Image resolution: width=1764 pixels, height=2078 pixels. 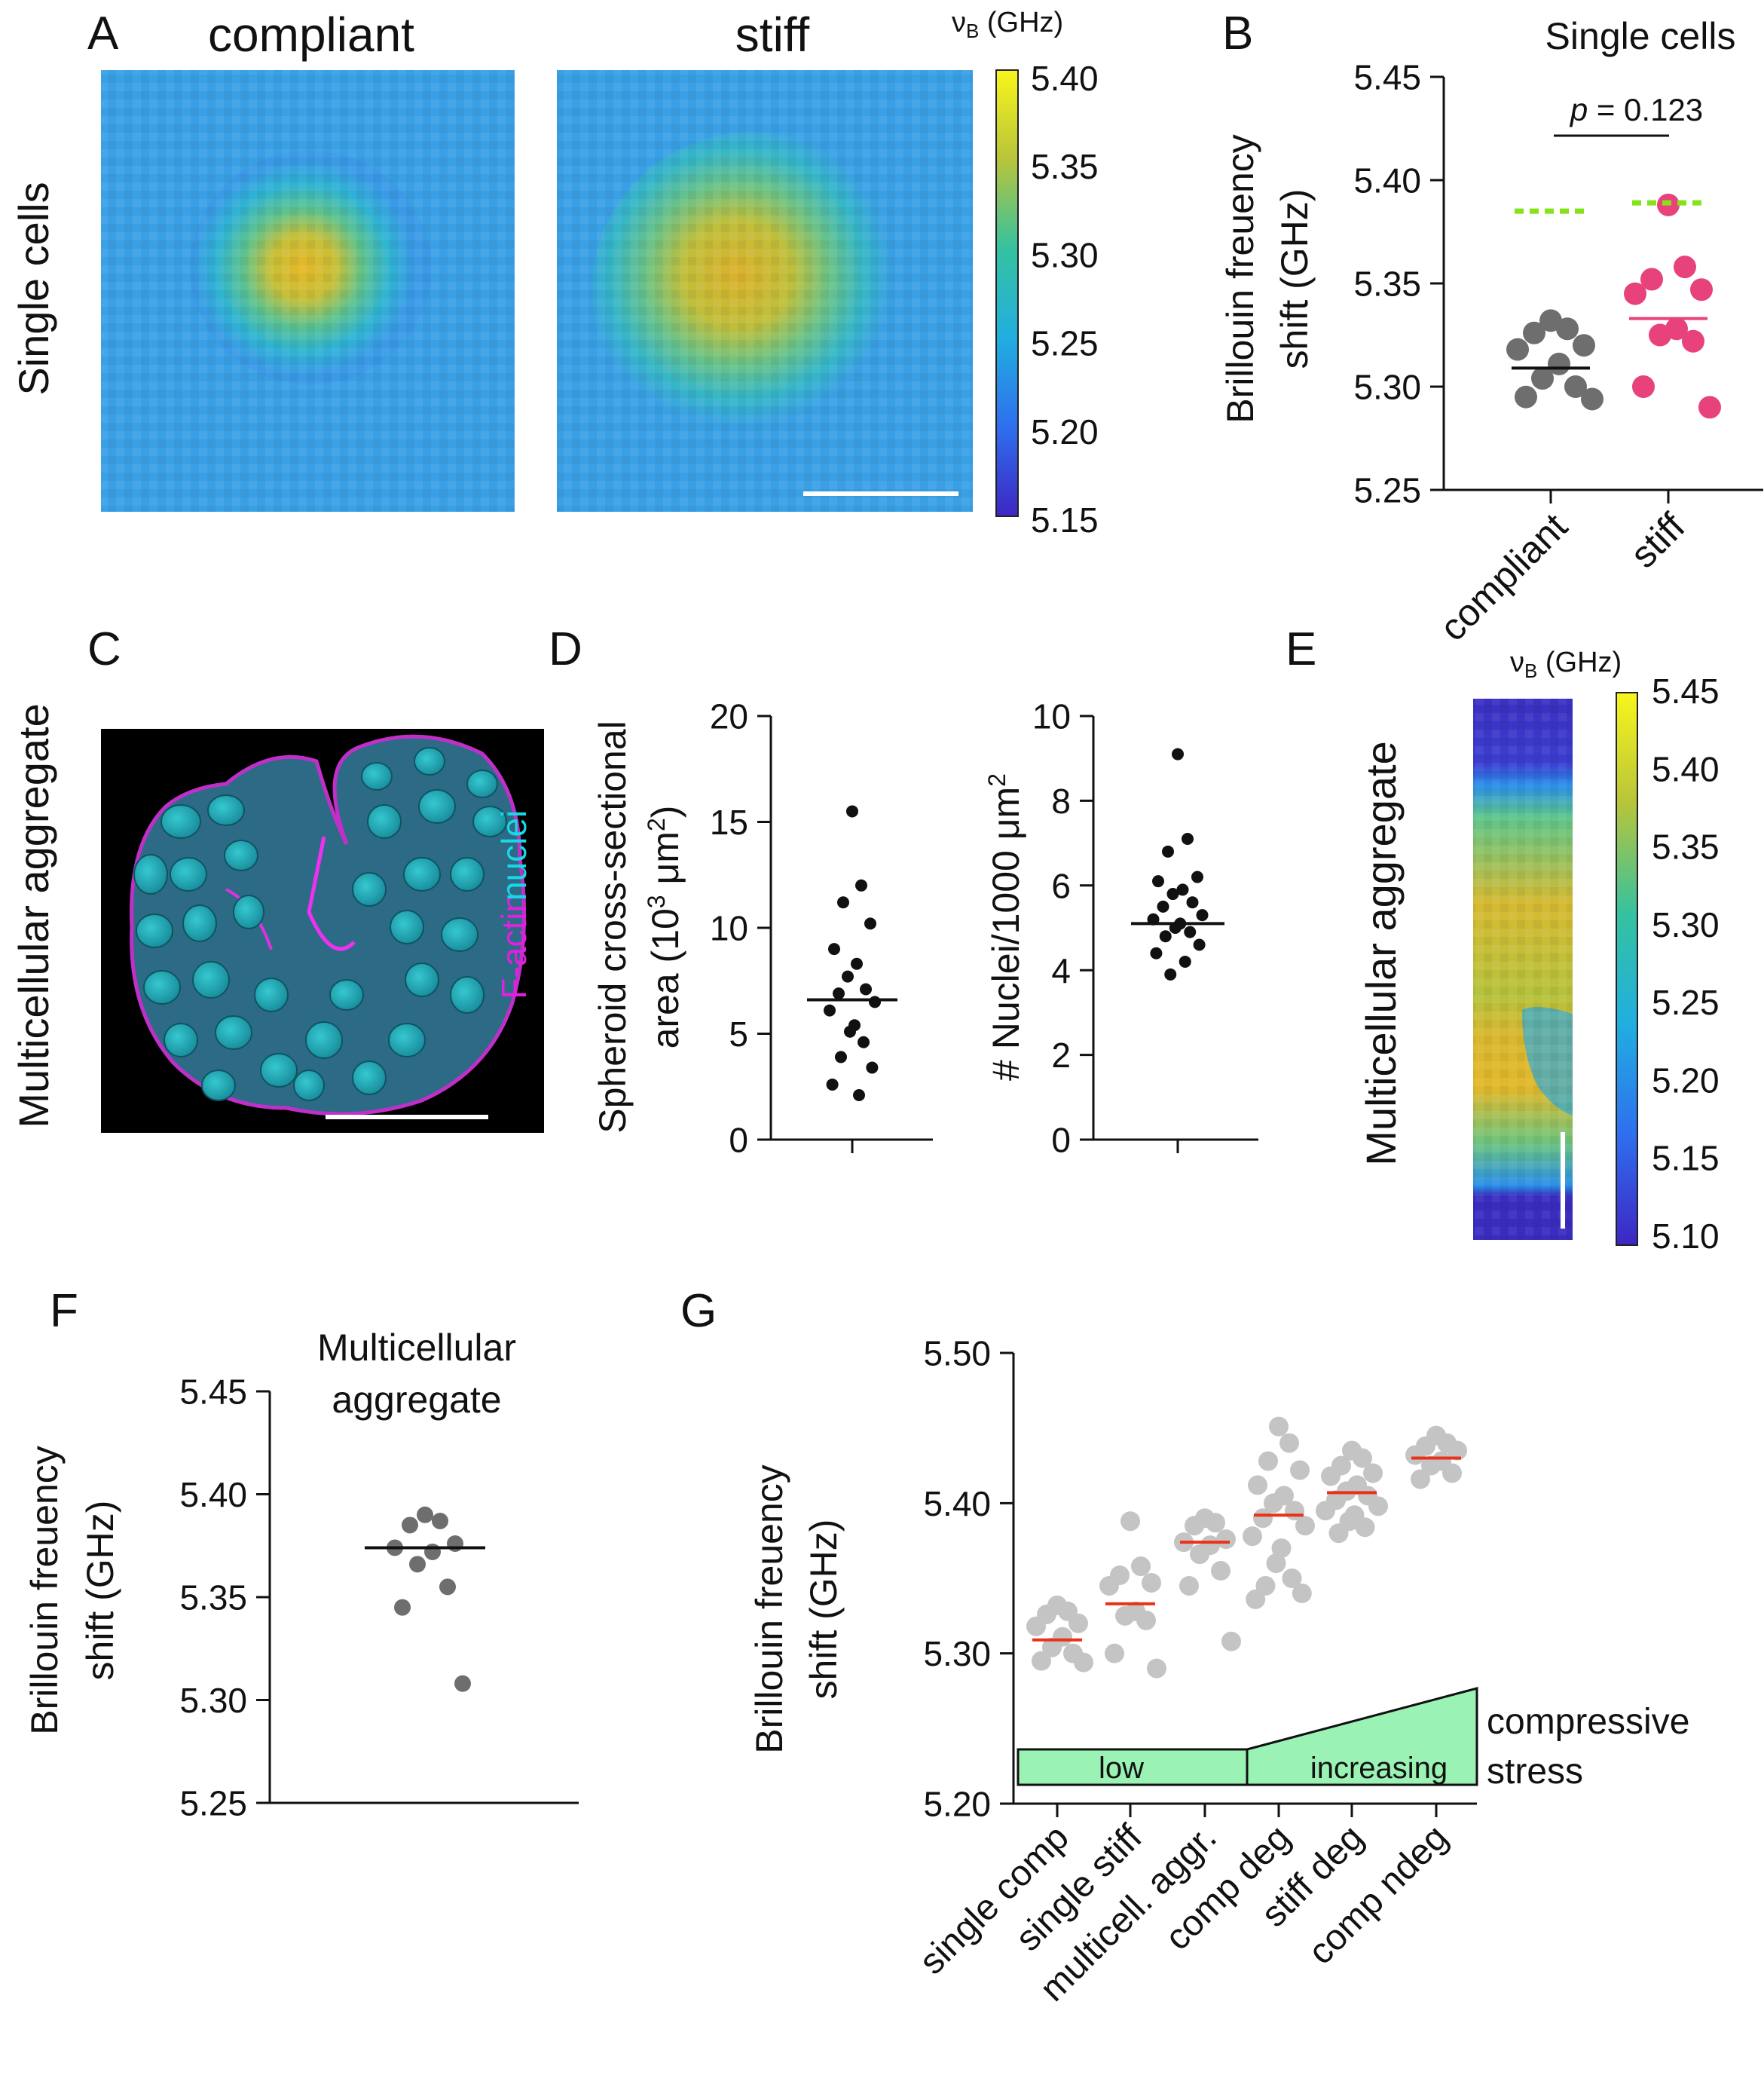 What do you see at coordinates (824, 1609) in the screenshot?
I see `chart-g-ylabel-2: shift (GHz)` at bounding box center [824, 1609].